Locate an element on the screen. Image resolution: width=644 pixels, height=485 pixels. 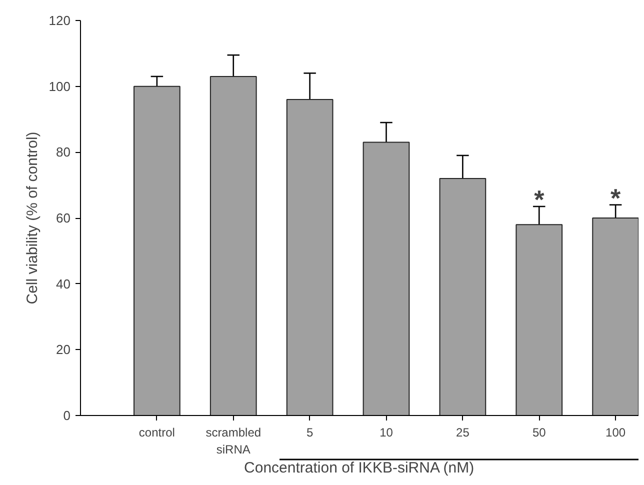
y-tick-label: 100 is located at coordinates (59, 86).